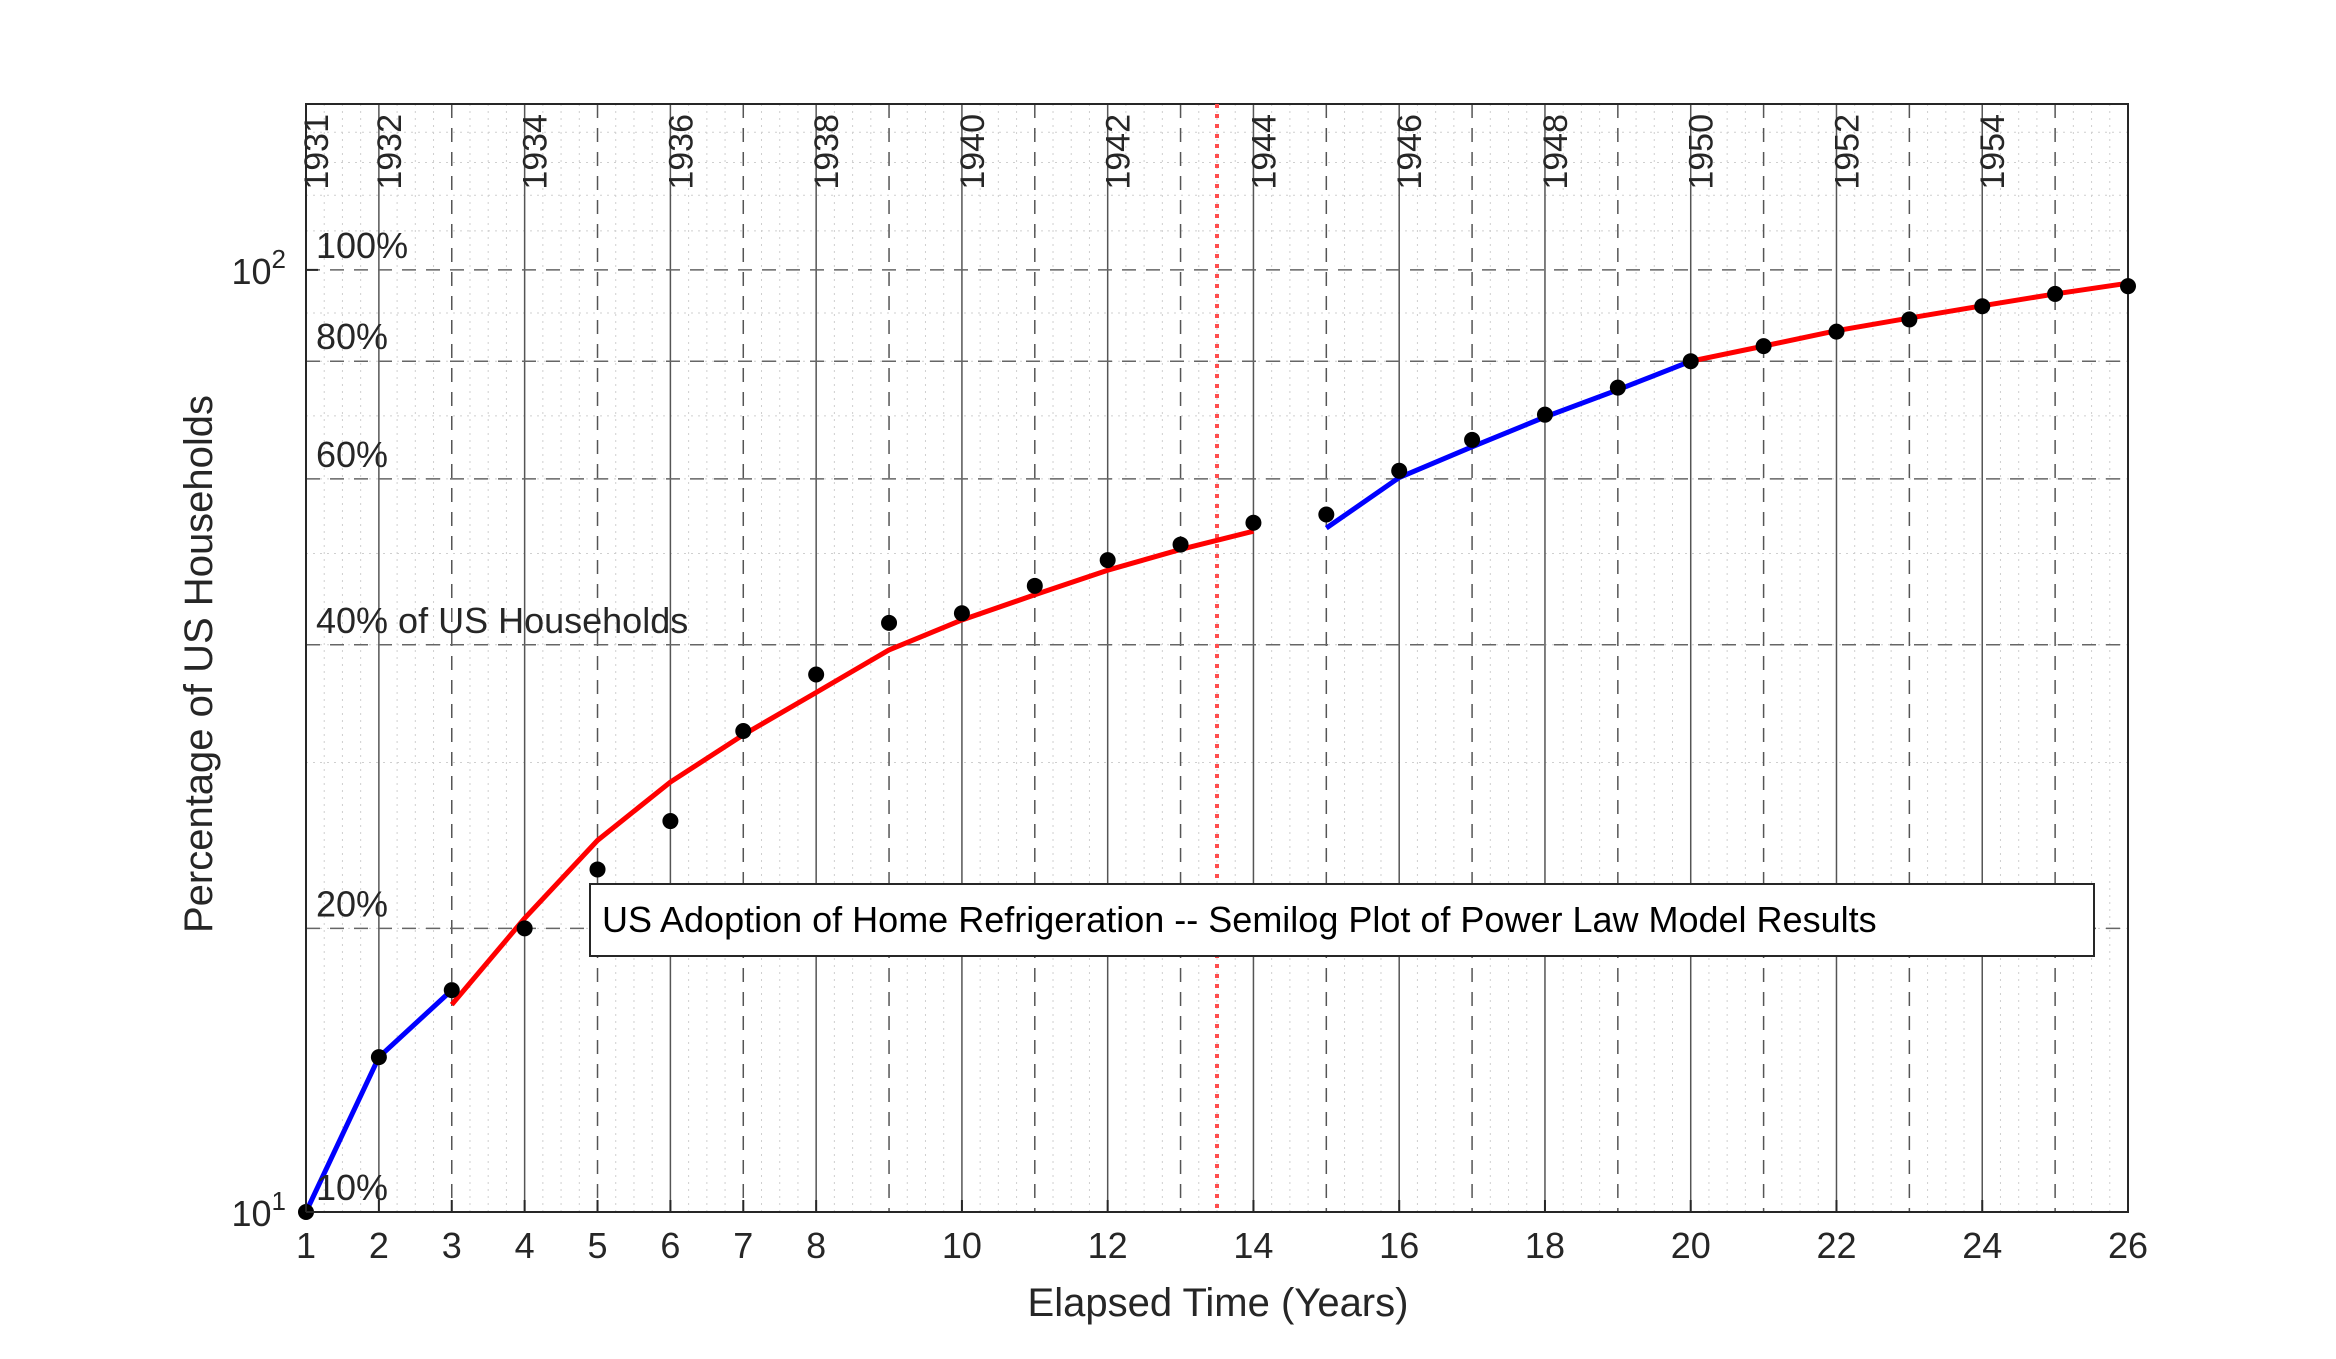  Describe the element at coordinates (379, 1245) in the screenshot. I see `x-tick-label: 2` at that location.